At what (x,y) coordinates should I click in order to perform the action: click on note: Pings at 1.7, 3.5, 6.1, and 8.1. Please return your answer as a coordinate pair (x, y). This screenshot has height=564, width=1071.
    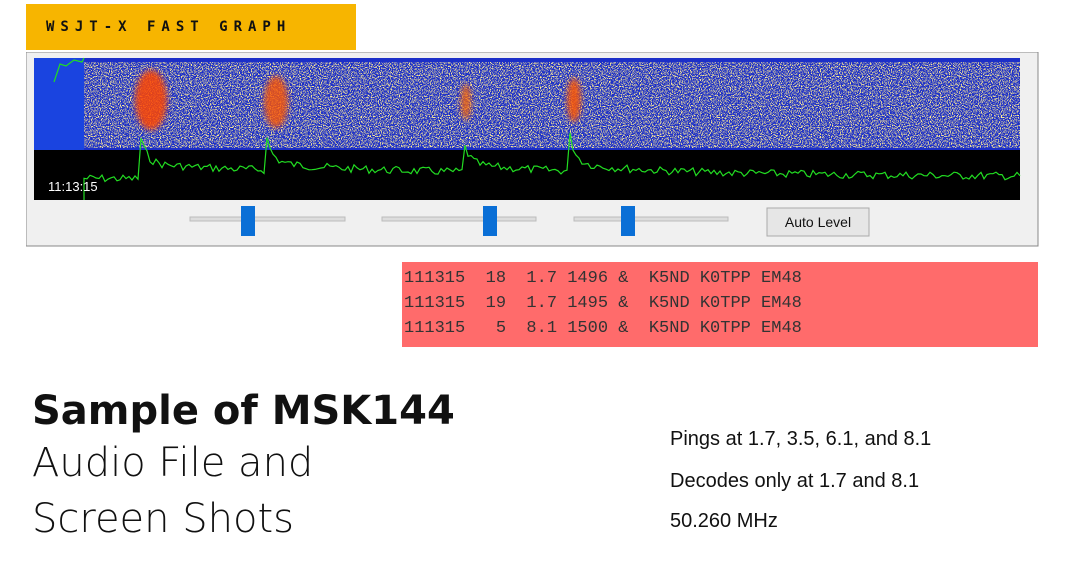
    Looking at the image, I should click on (801, 439).